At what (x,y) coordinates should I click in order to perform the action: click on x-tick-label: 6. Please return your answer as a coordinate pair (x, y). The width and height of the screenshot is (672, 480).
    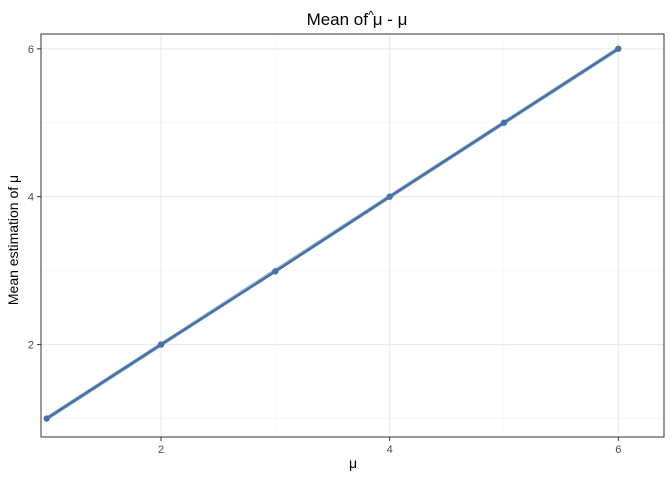
    Looking at the image, I should click on (618, 450).